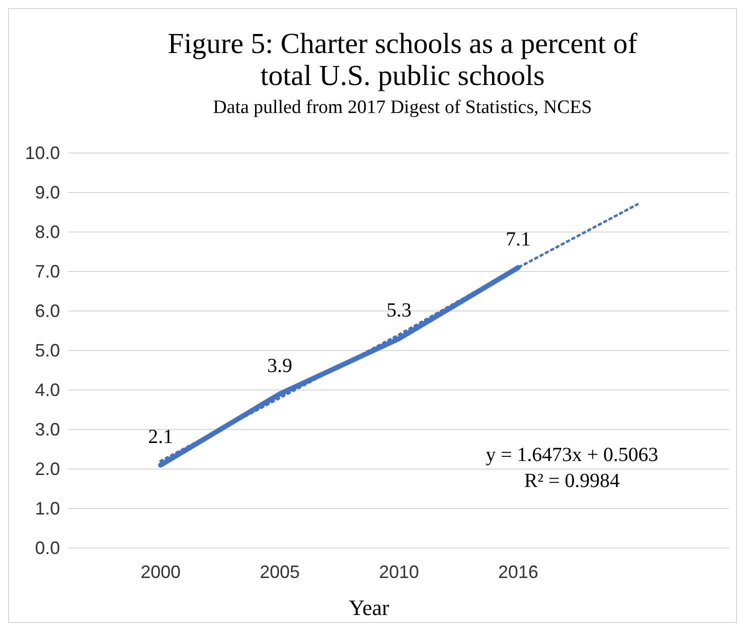 The width and height of the screenshot is (745, 631). Describe the element at coordinates (403, 60) in the screenshot. I see `chart-title: Figure 5: Charter schools as a percent of total U.S. public schools` at that location.